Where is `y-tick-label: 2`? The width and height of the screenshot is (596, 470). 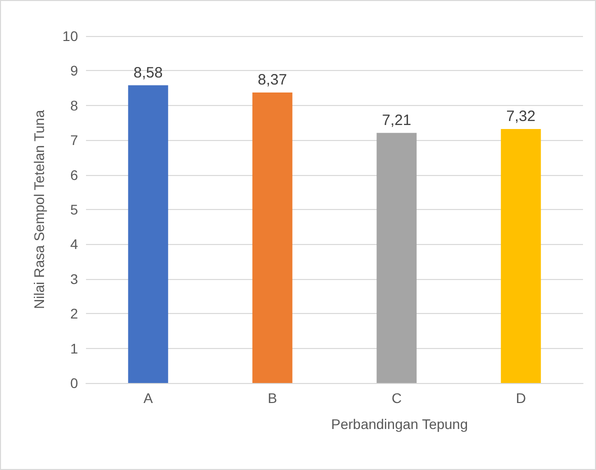 y-tick-label: 2 is located at coordinates (74, 314).